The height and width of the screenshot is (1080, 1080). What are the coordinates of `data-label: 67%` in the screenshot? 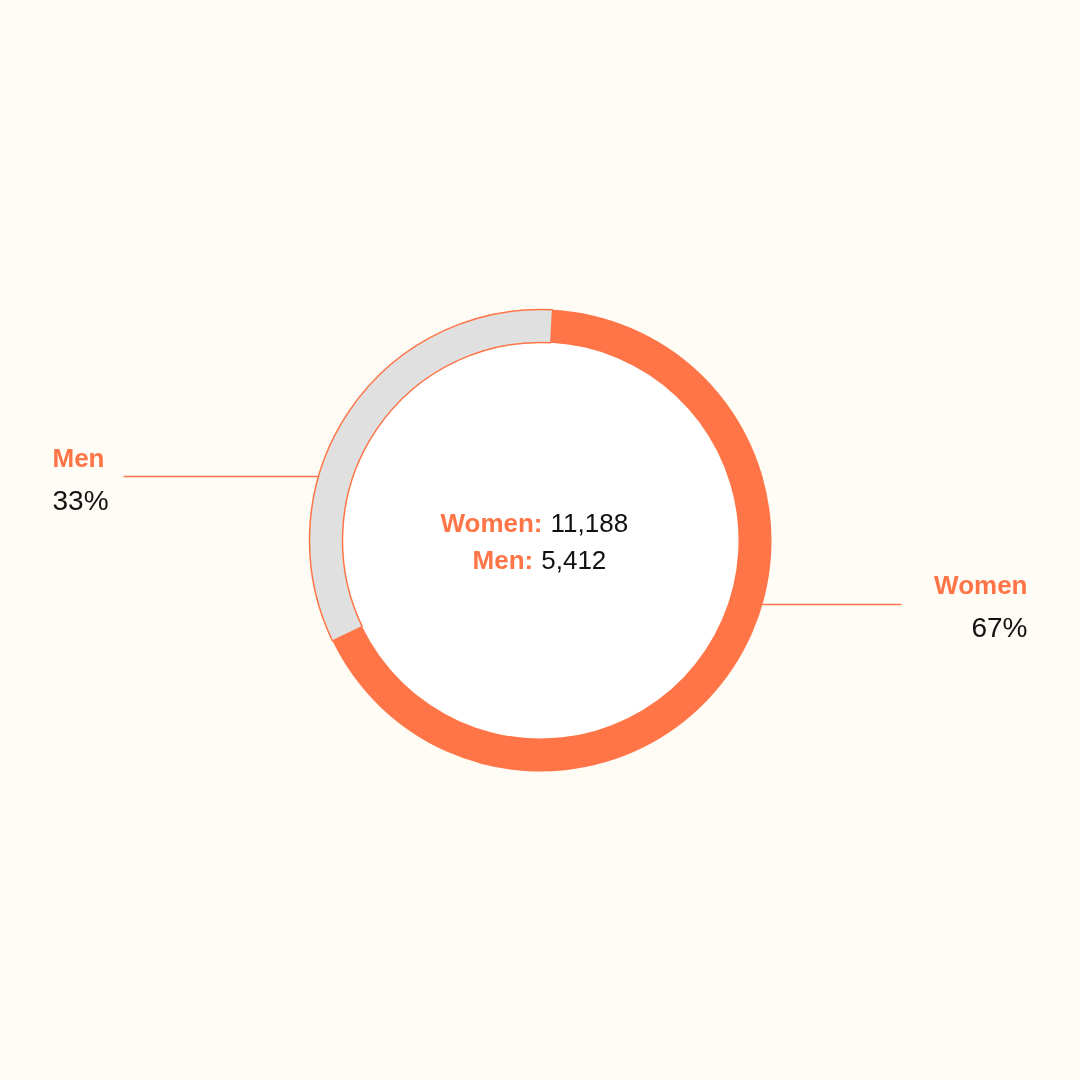 It's located at (999, 628).